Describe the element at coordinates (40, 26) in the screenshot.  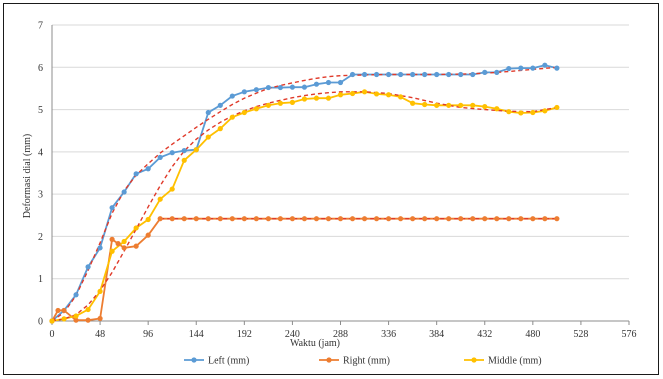
I see `y-tick-label: 7` at that location.